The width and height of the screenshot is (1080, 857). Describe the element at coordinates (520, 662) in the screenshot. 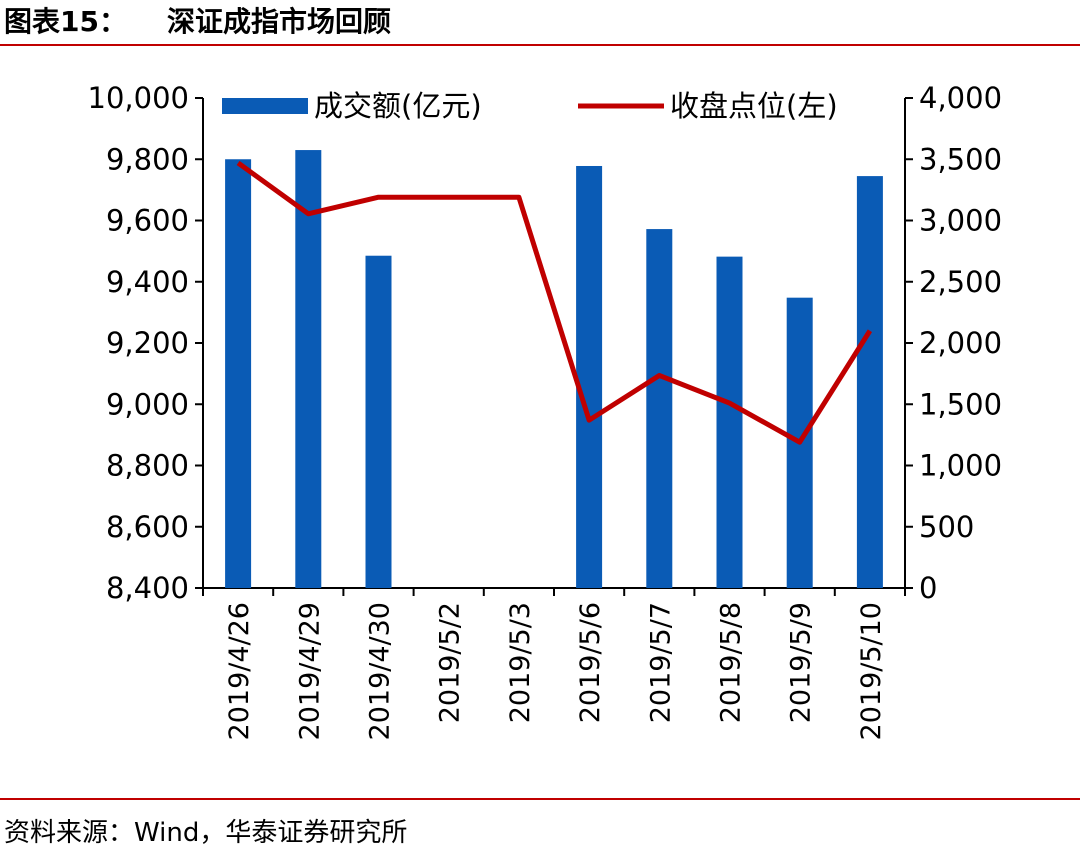

I see `x-tick-label: 2019/5/3` at that location.